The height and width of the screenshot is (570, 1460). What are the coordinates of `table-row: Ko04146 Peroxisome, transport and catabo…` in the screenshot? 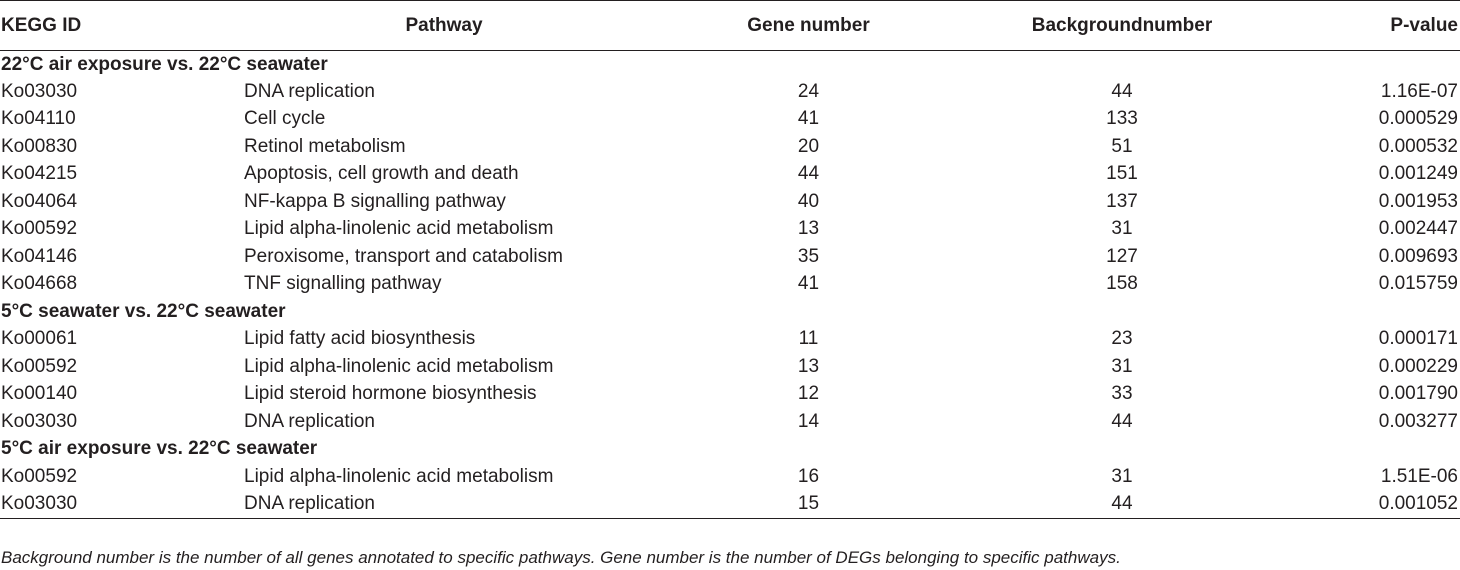 It's located at (730, 257).